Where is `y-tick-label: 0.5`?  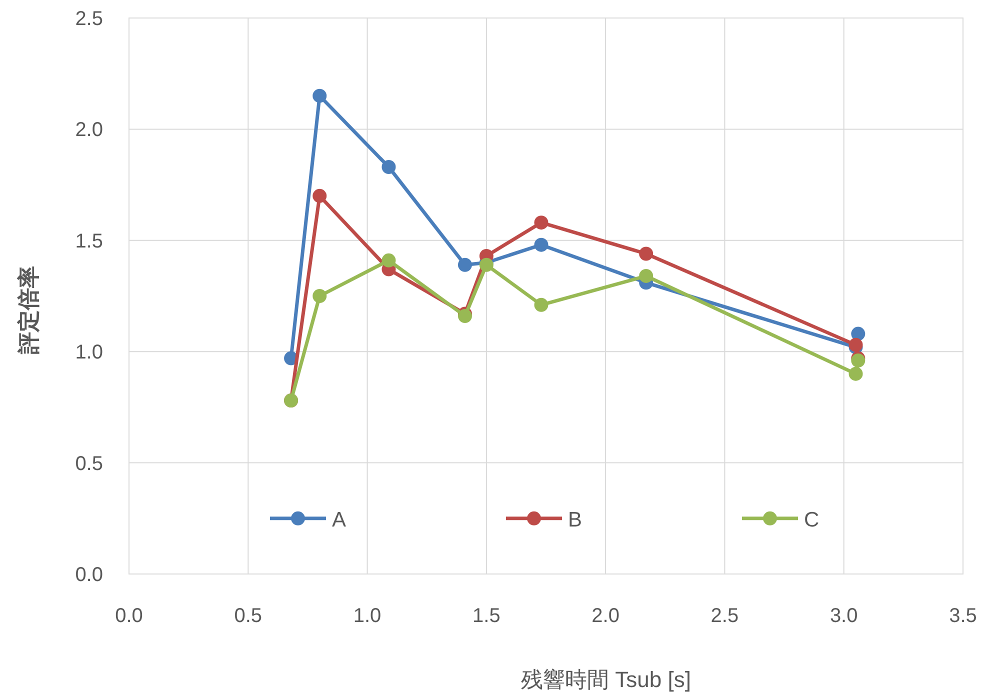
y-tick-label: 0.5 is located at coordinates (89, 463).